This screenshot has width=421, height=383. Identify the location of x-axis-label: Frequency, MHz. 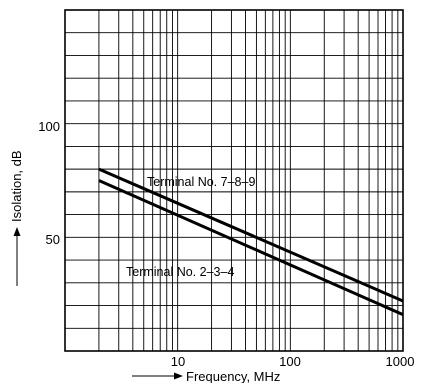
(233, 376).